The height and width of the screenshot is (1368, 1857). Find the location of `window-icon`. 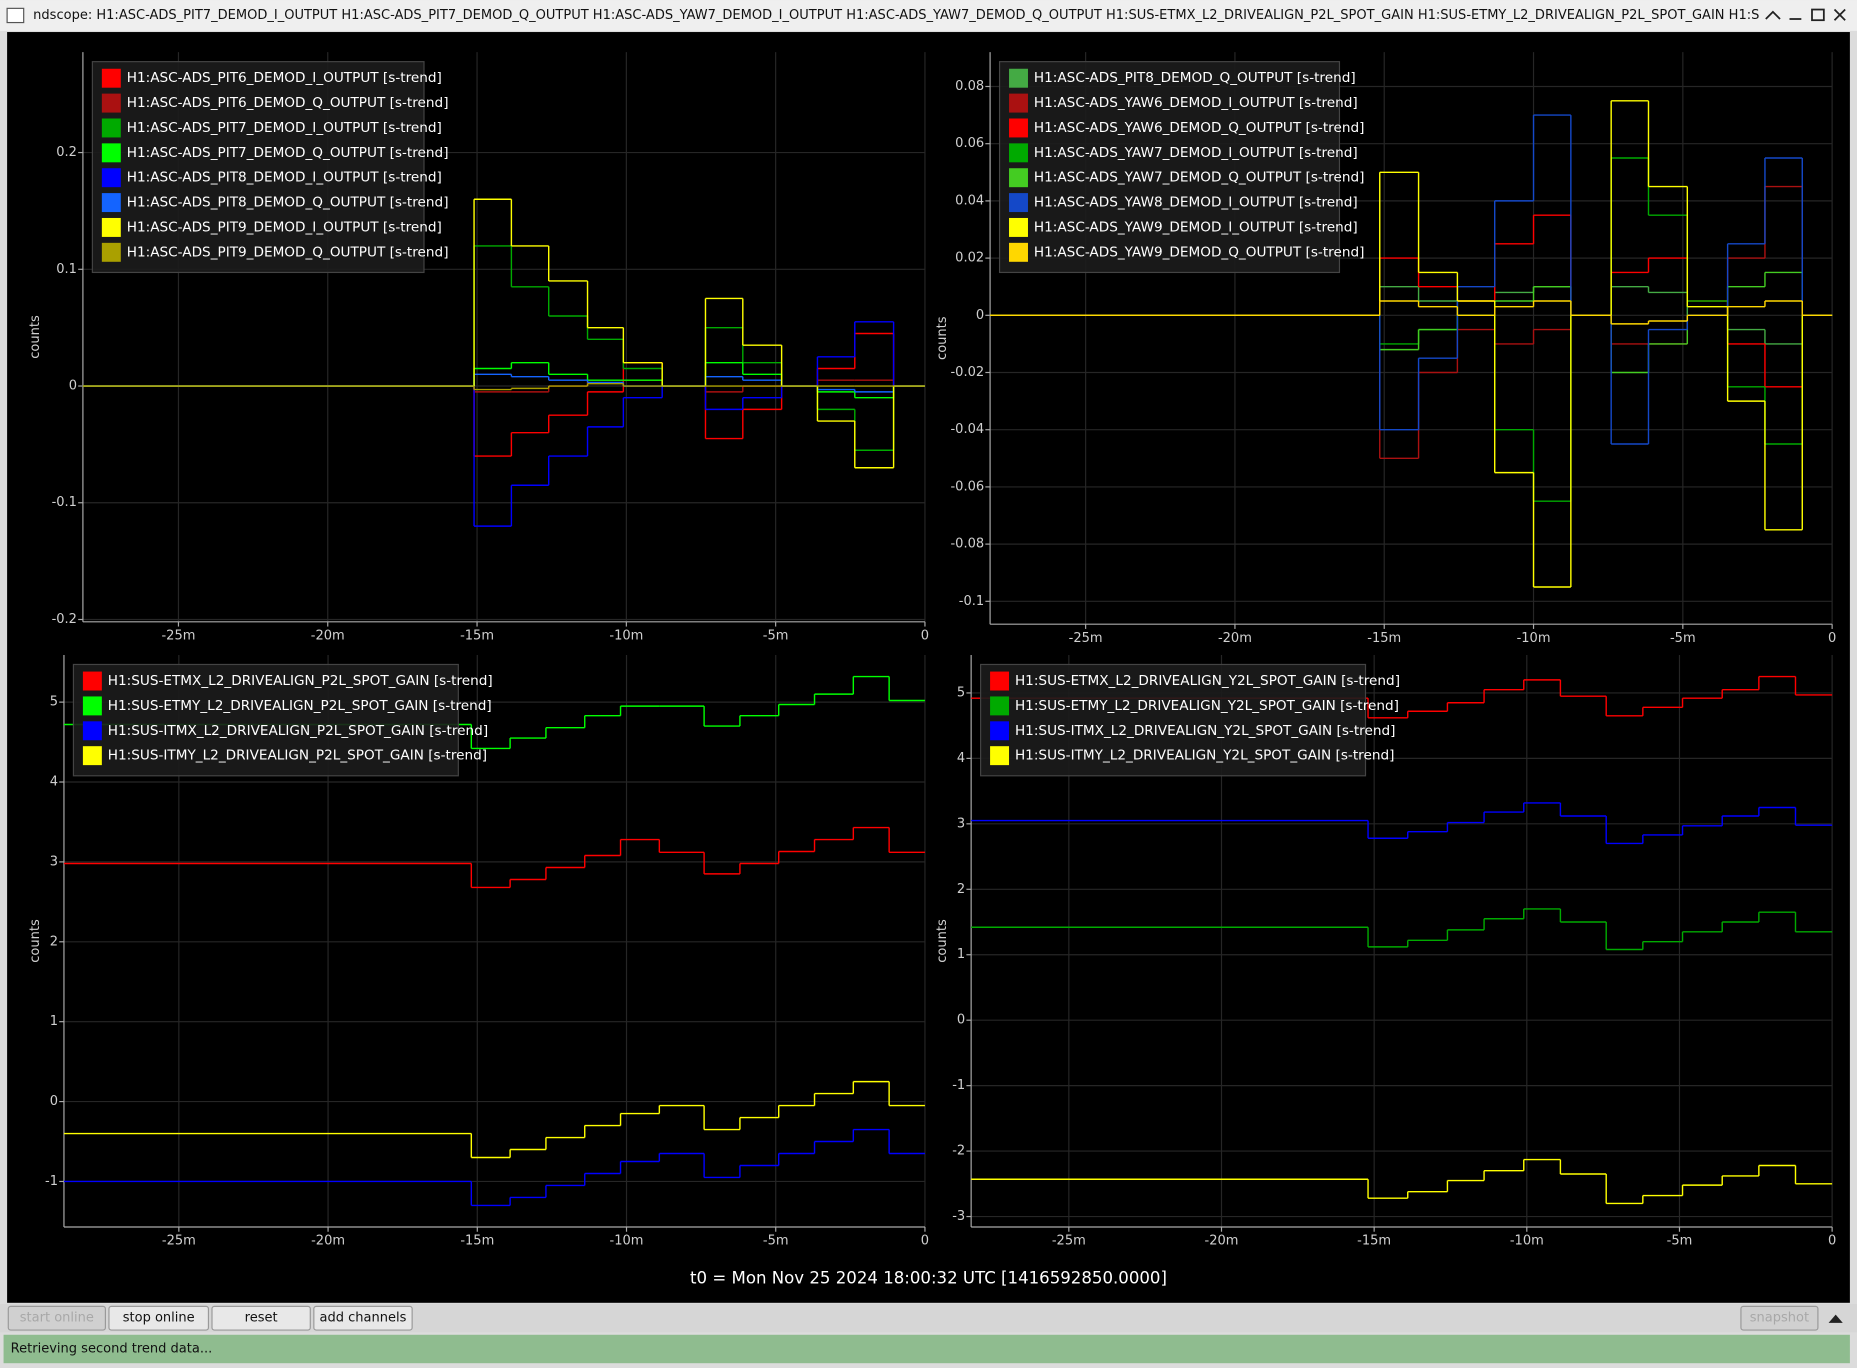

window-icon is located at coordinates (15, 15).